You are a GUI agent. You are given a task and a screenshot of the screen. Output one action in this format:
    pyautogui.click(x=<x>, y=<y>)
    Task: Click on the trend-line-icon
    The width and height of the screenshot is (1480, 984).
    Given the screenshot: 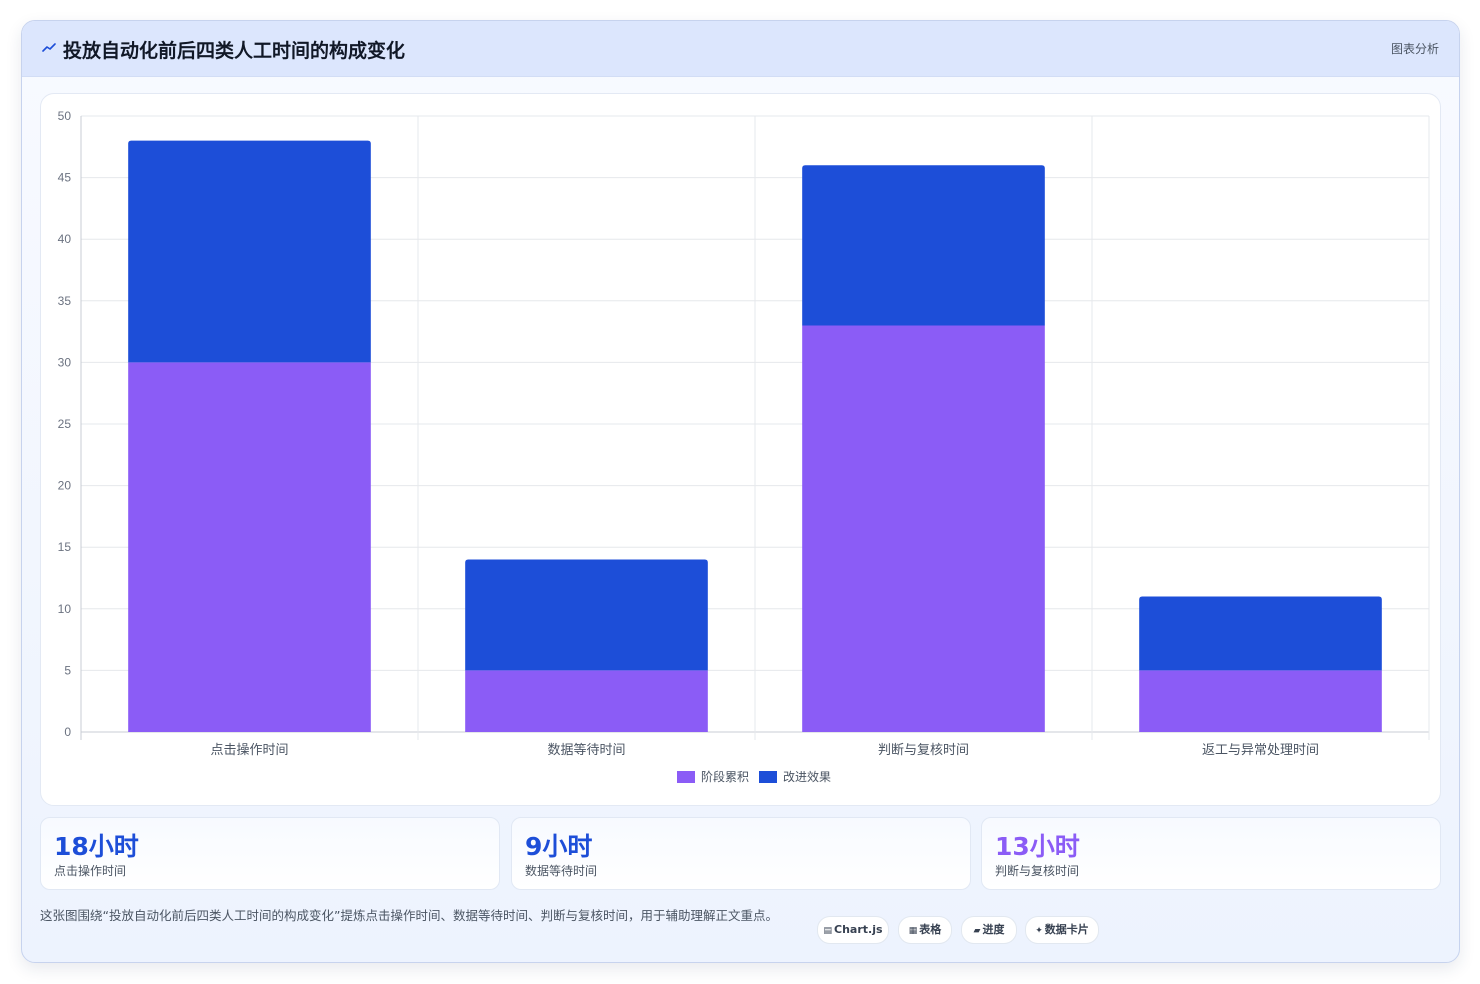 What is the action you would take?
    pyautogui.click(x=49, y=47)
    